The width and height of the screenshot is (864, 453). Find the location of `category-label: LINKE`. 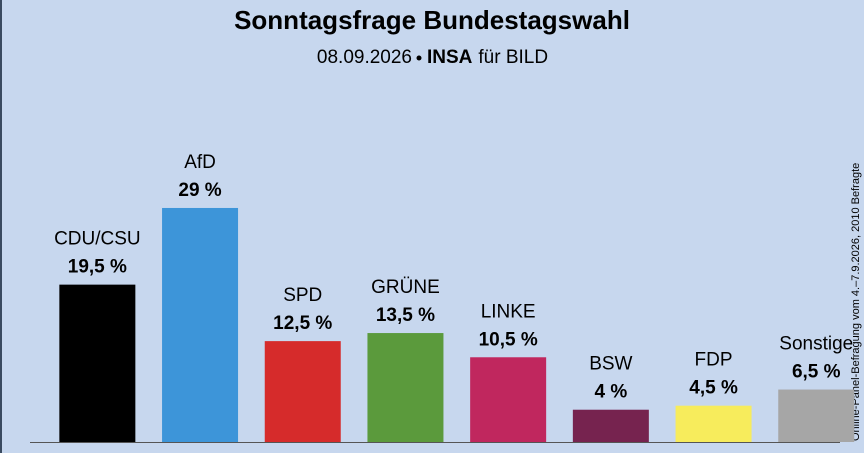

category-label: LINKE is located at coordinates (508, 311).